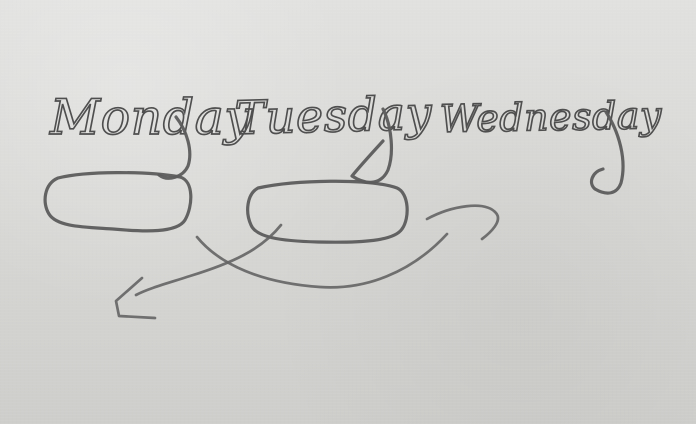  Describe the element at coordinates (174, 147) in the screenshot. I see `monday-descender-stroke` at that location.